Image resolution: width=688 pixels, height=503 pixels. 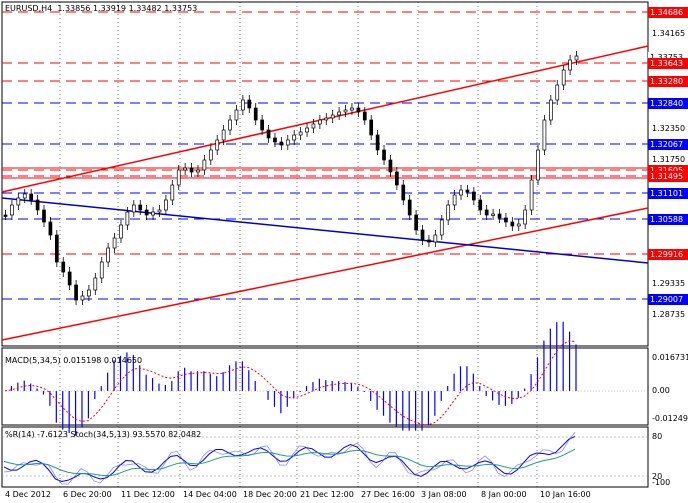 I want to click on level-tag-blue: 1.30588, so click(x=668, y=219).